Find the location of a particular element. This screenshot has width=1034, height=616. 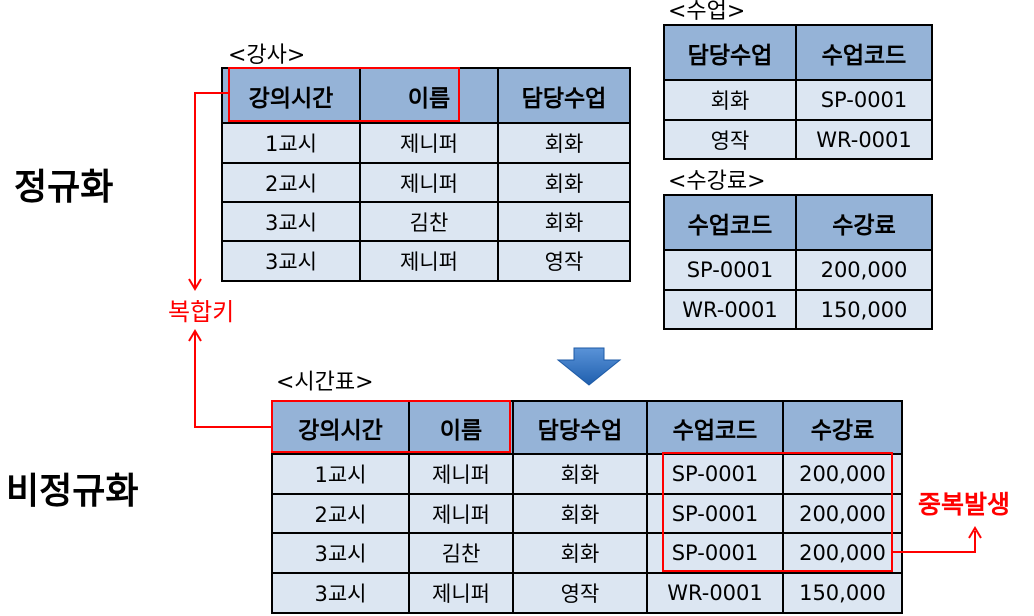

table-row: 1교시 제니퍼 회화 SP-0001 200,000 is located at coordinates (587, 474).